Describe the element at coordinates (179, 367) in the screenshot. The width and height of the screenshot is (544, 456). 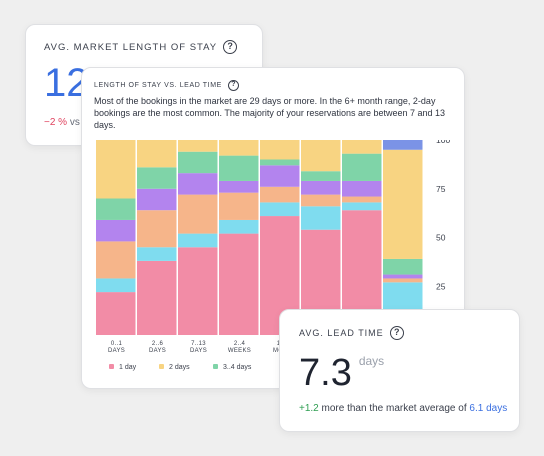
I see `legend-item: 2 days` at that location.